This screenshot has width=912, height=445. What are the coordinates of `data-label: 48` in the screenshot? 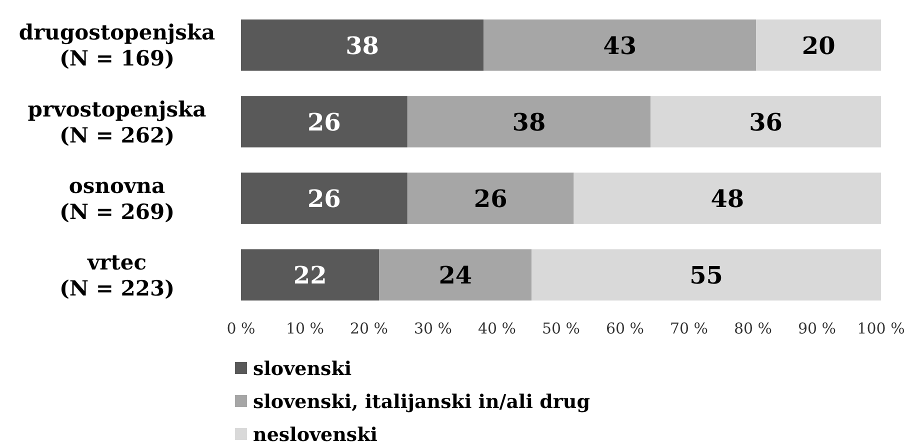 It's located at (727, 198).